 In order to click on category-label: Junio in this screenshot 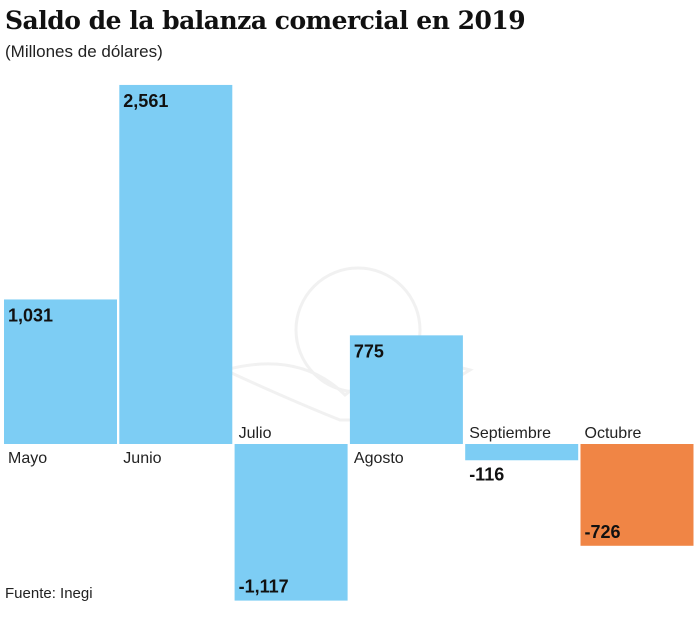, I will do `click(142, 458)`.